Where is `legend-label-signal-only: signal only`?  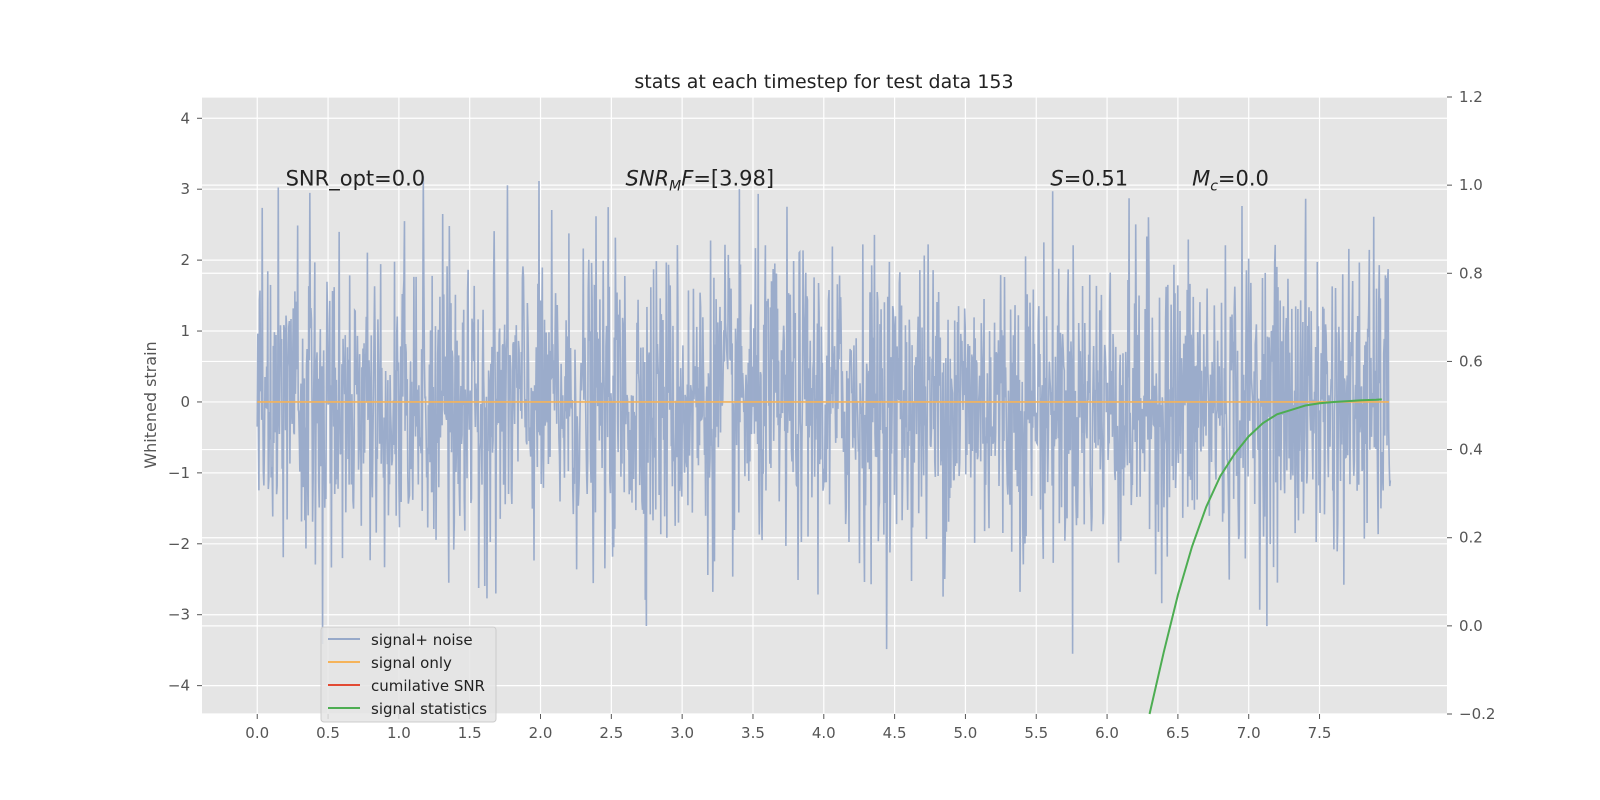 legend-label-signal-only: signal only is located at coordinates (411, 663).